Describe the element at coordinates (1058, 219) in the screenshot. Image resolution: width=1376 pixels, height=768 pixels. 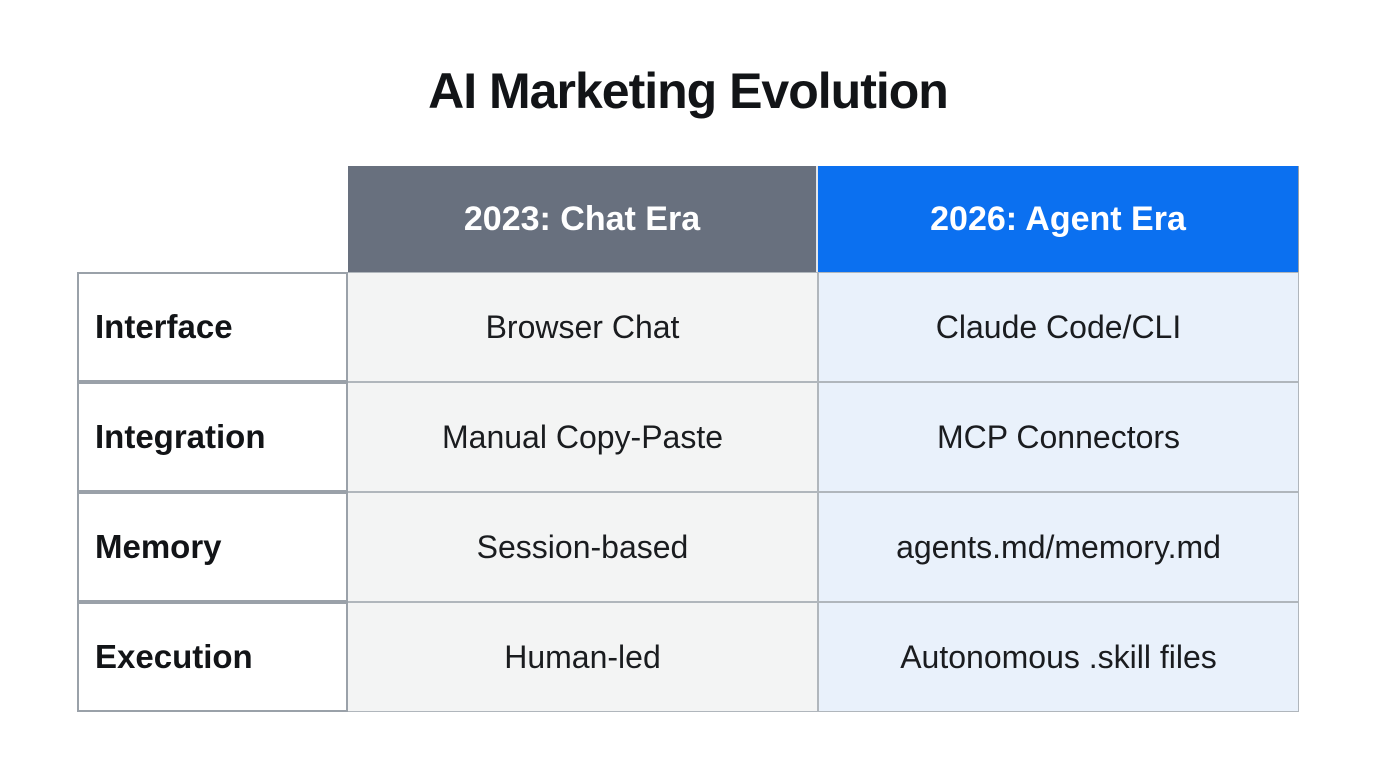
I see `column-header-agent-era: 2026: Agent Era` at that location.